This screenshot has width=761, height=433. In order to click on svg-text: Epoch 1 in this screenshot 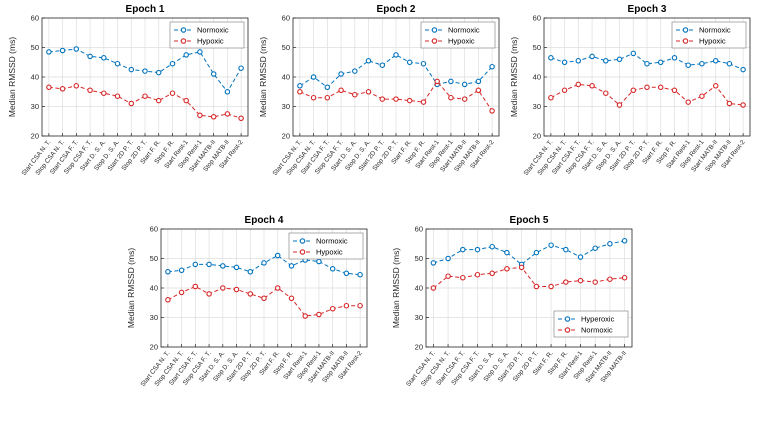, I will do `click(145, 9)`.